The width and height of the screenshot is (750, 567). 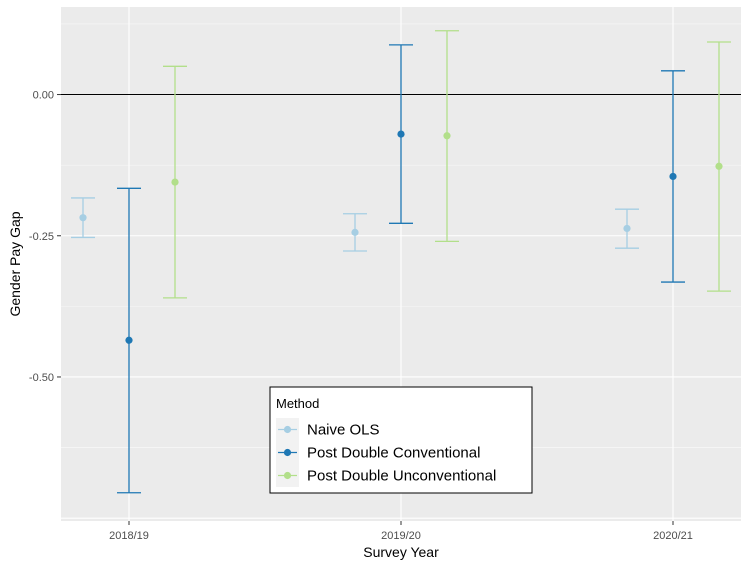 What do you see at coordinates (41, 237) in the screenshot?
I see `y-tick-label: -0.25` at bounding box center [41, 237].